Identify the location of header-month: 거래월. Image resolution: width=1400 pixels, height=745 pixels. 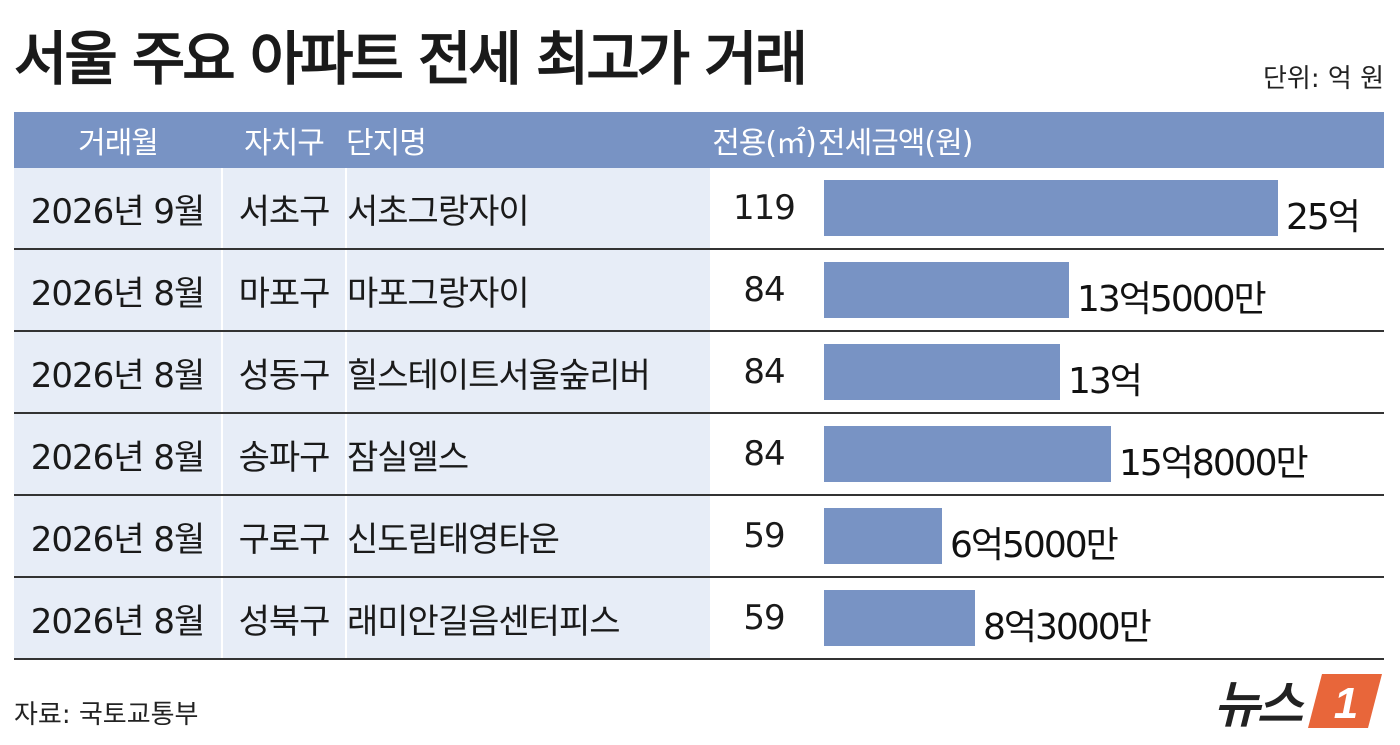
(118, 140).